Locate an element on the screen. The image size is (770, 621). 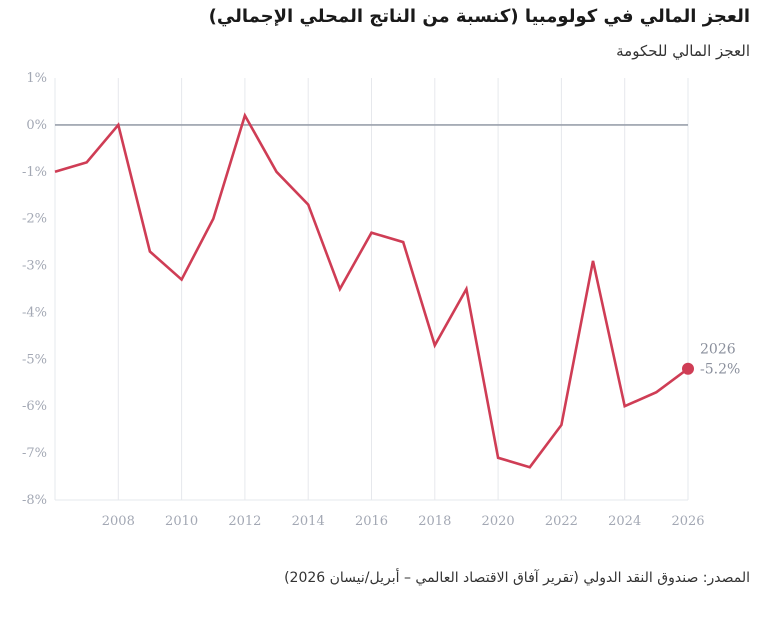
x-tick-label: 2026 is located at coordinates (687, 521).